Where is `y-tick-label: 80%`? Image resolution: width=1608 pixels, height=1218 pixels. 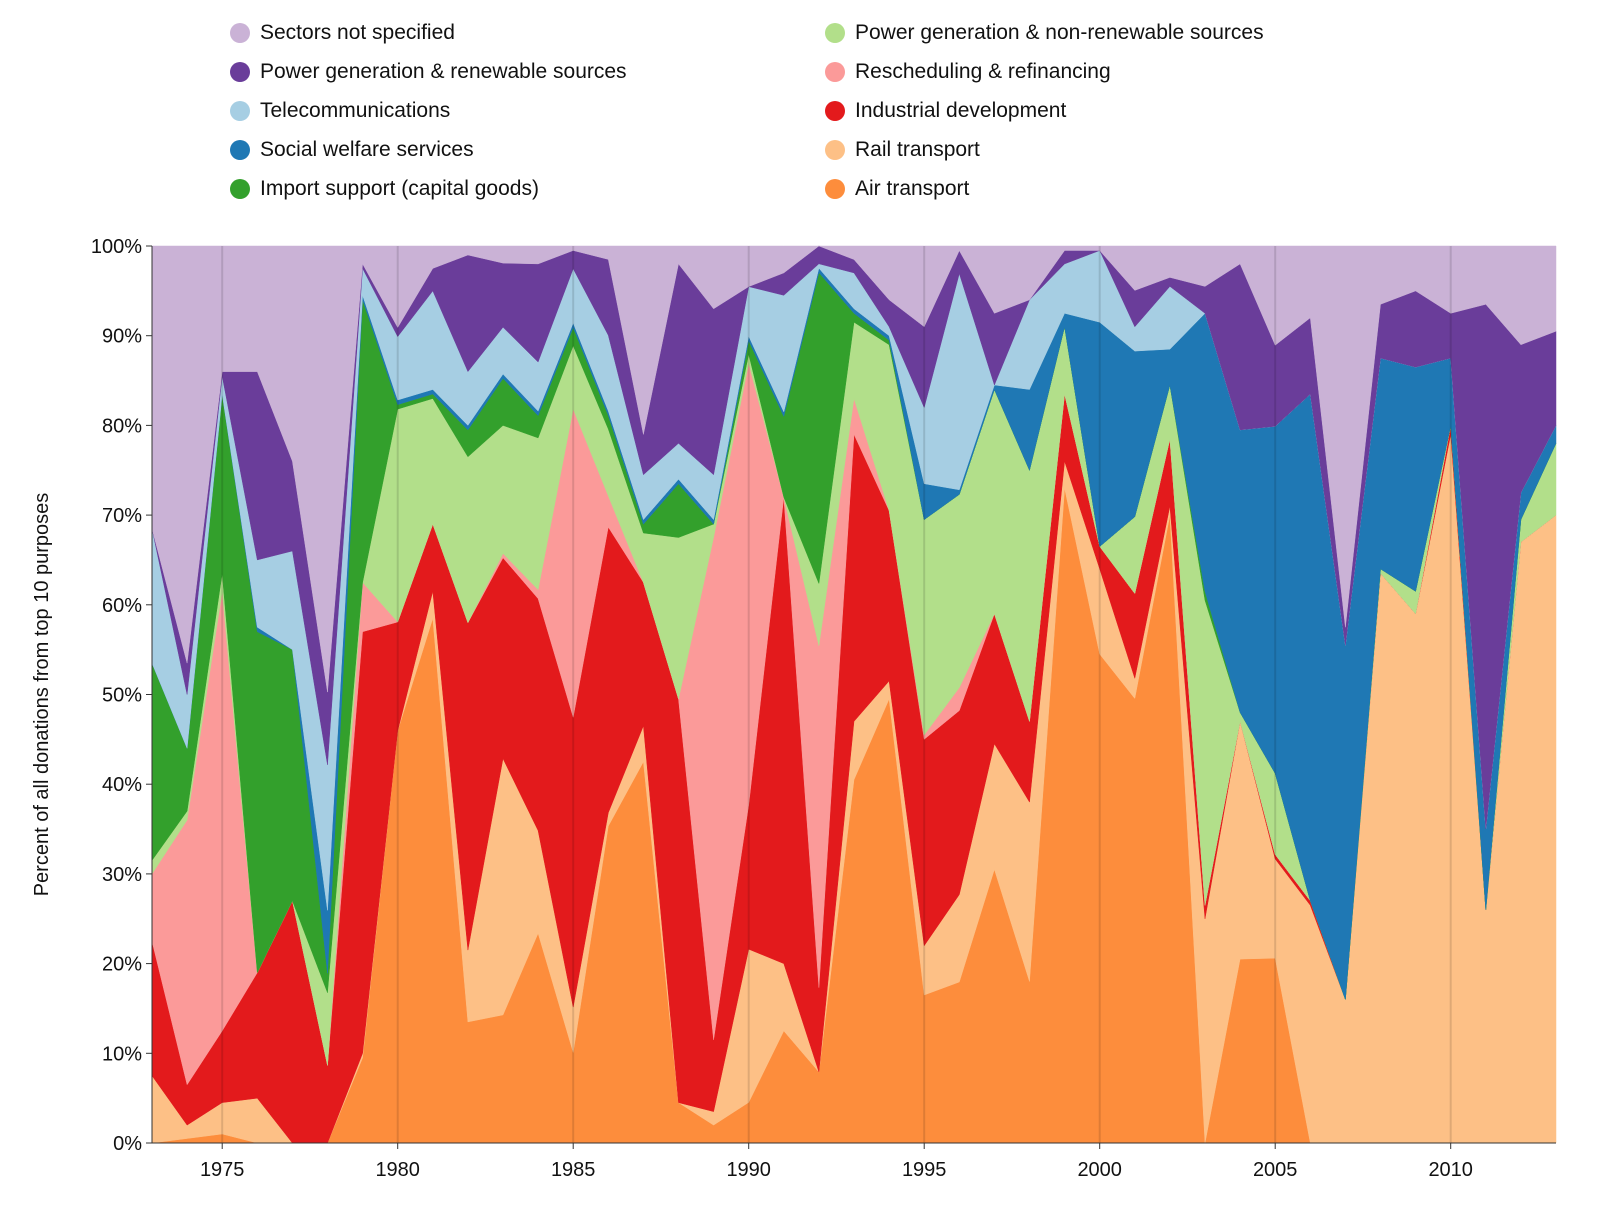
y-tick-label: 80% is located at coordinates (122, 426).